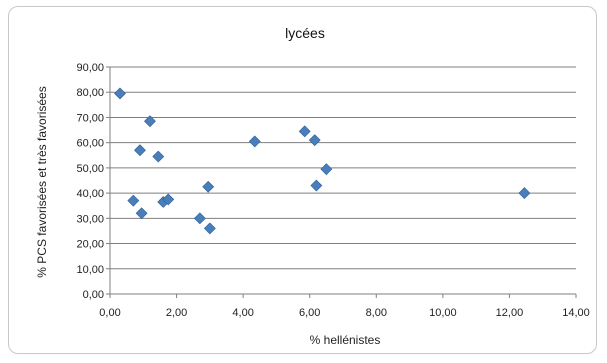 This screenshot has width=607, height=363. I want to click on y-tick-label: 80,00, so click(90, 93).